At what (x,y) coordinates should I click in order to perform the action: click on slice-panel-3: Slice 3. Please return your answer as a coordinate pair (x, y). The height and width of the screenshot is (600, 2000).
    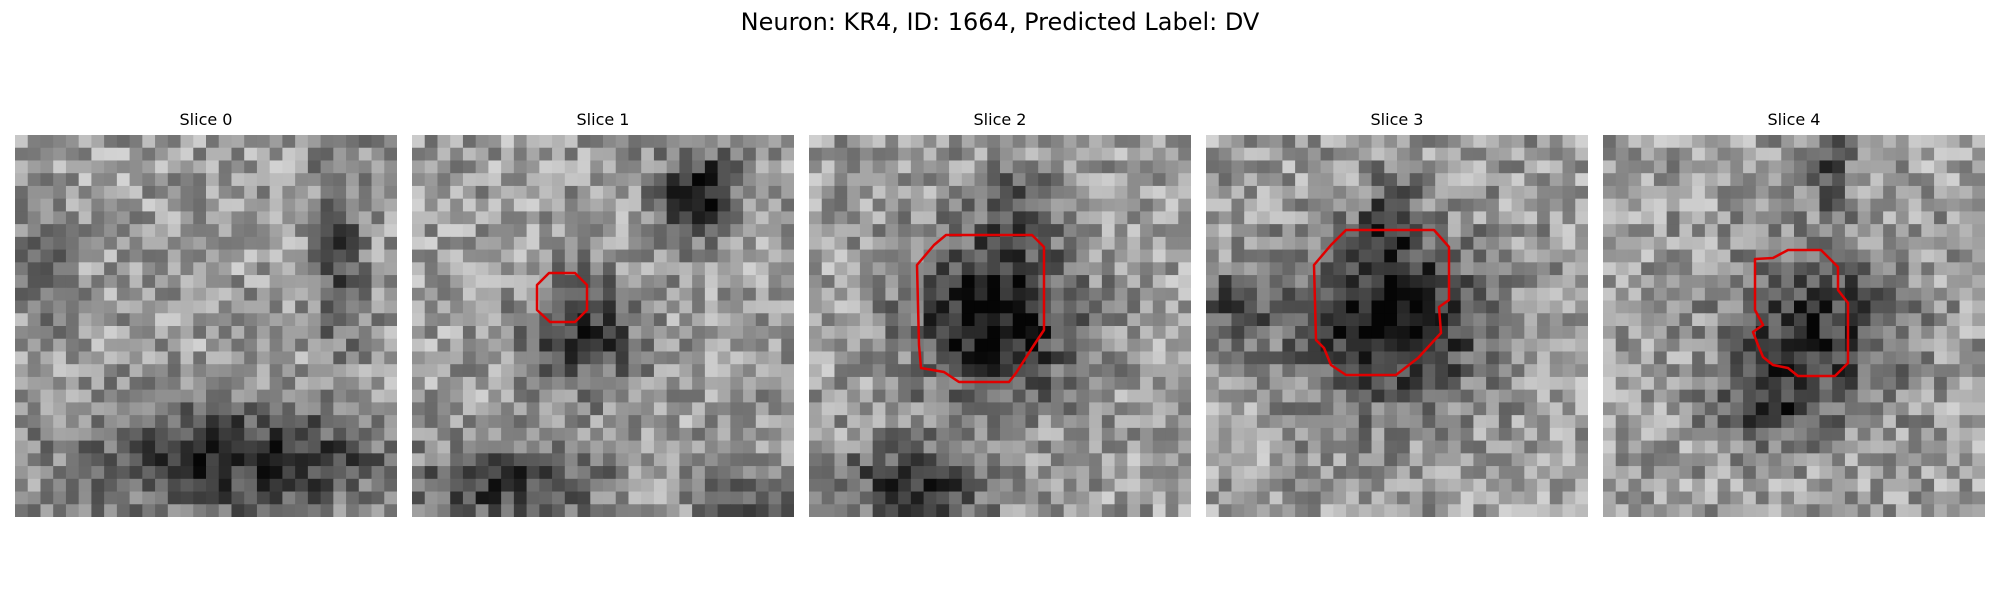
    Looking at the image, I should click on (1397, 312).